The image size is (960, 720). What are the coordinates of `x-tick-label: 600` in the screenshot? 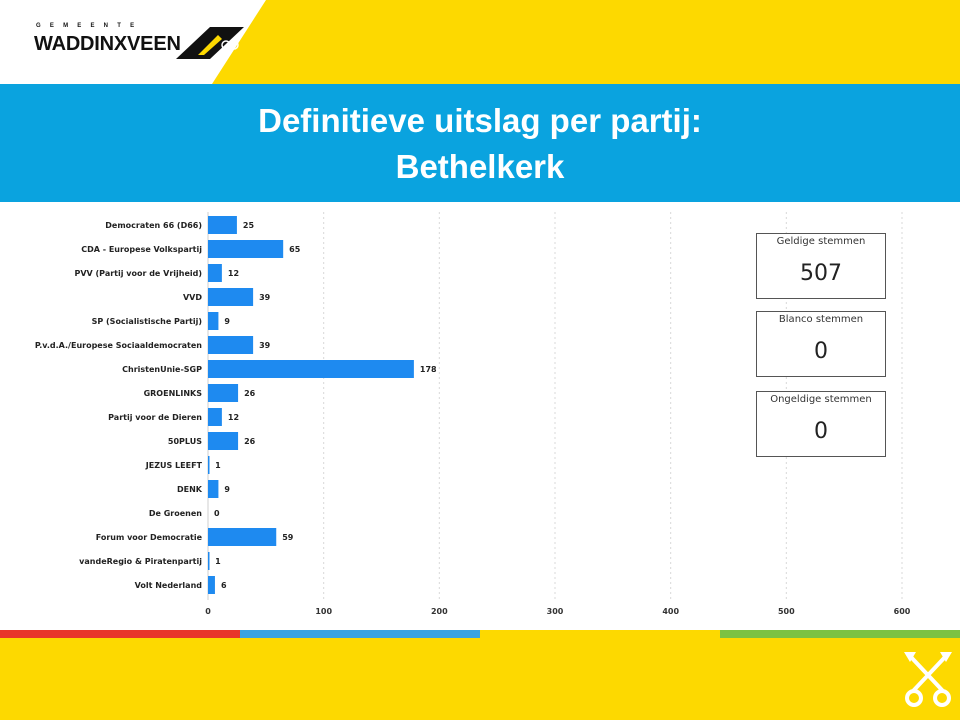 It's located at (902, 611).